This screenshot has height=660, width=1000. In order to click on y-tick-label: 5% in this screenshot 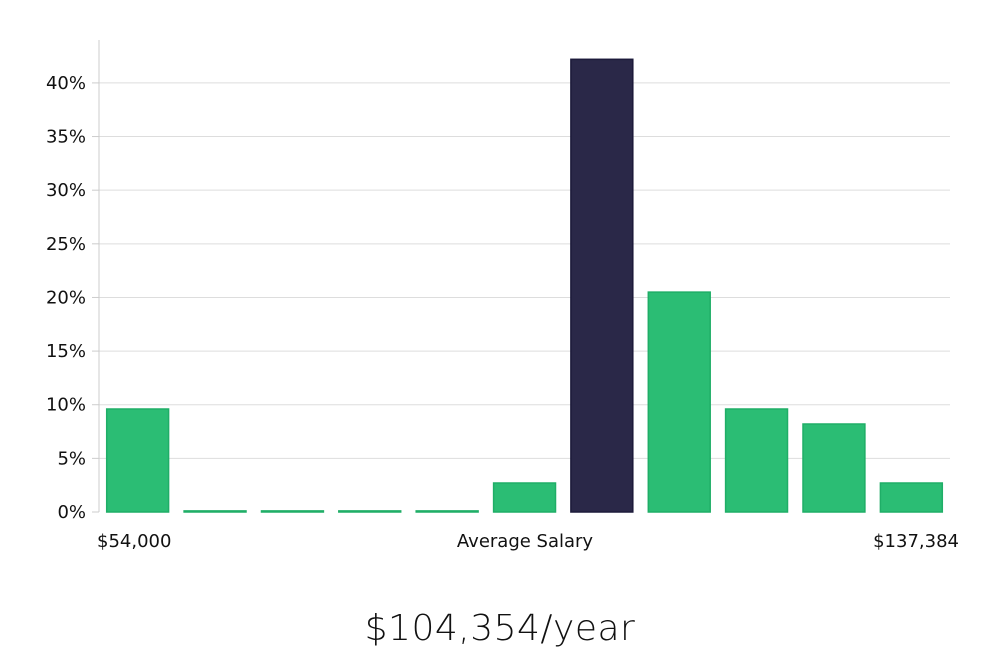, I will do `click(71, 458)`.